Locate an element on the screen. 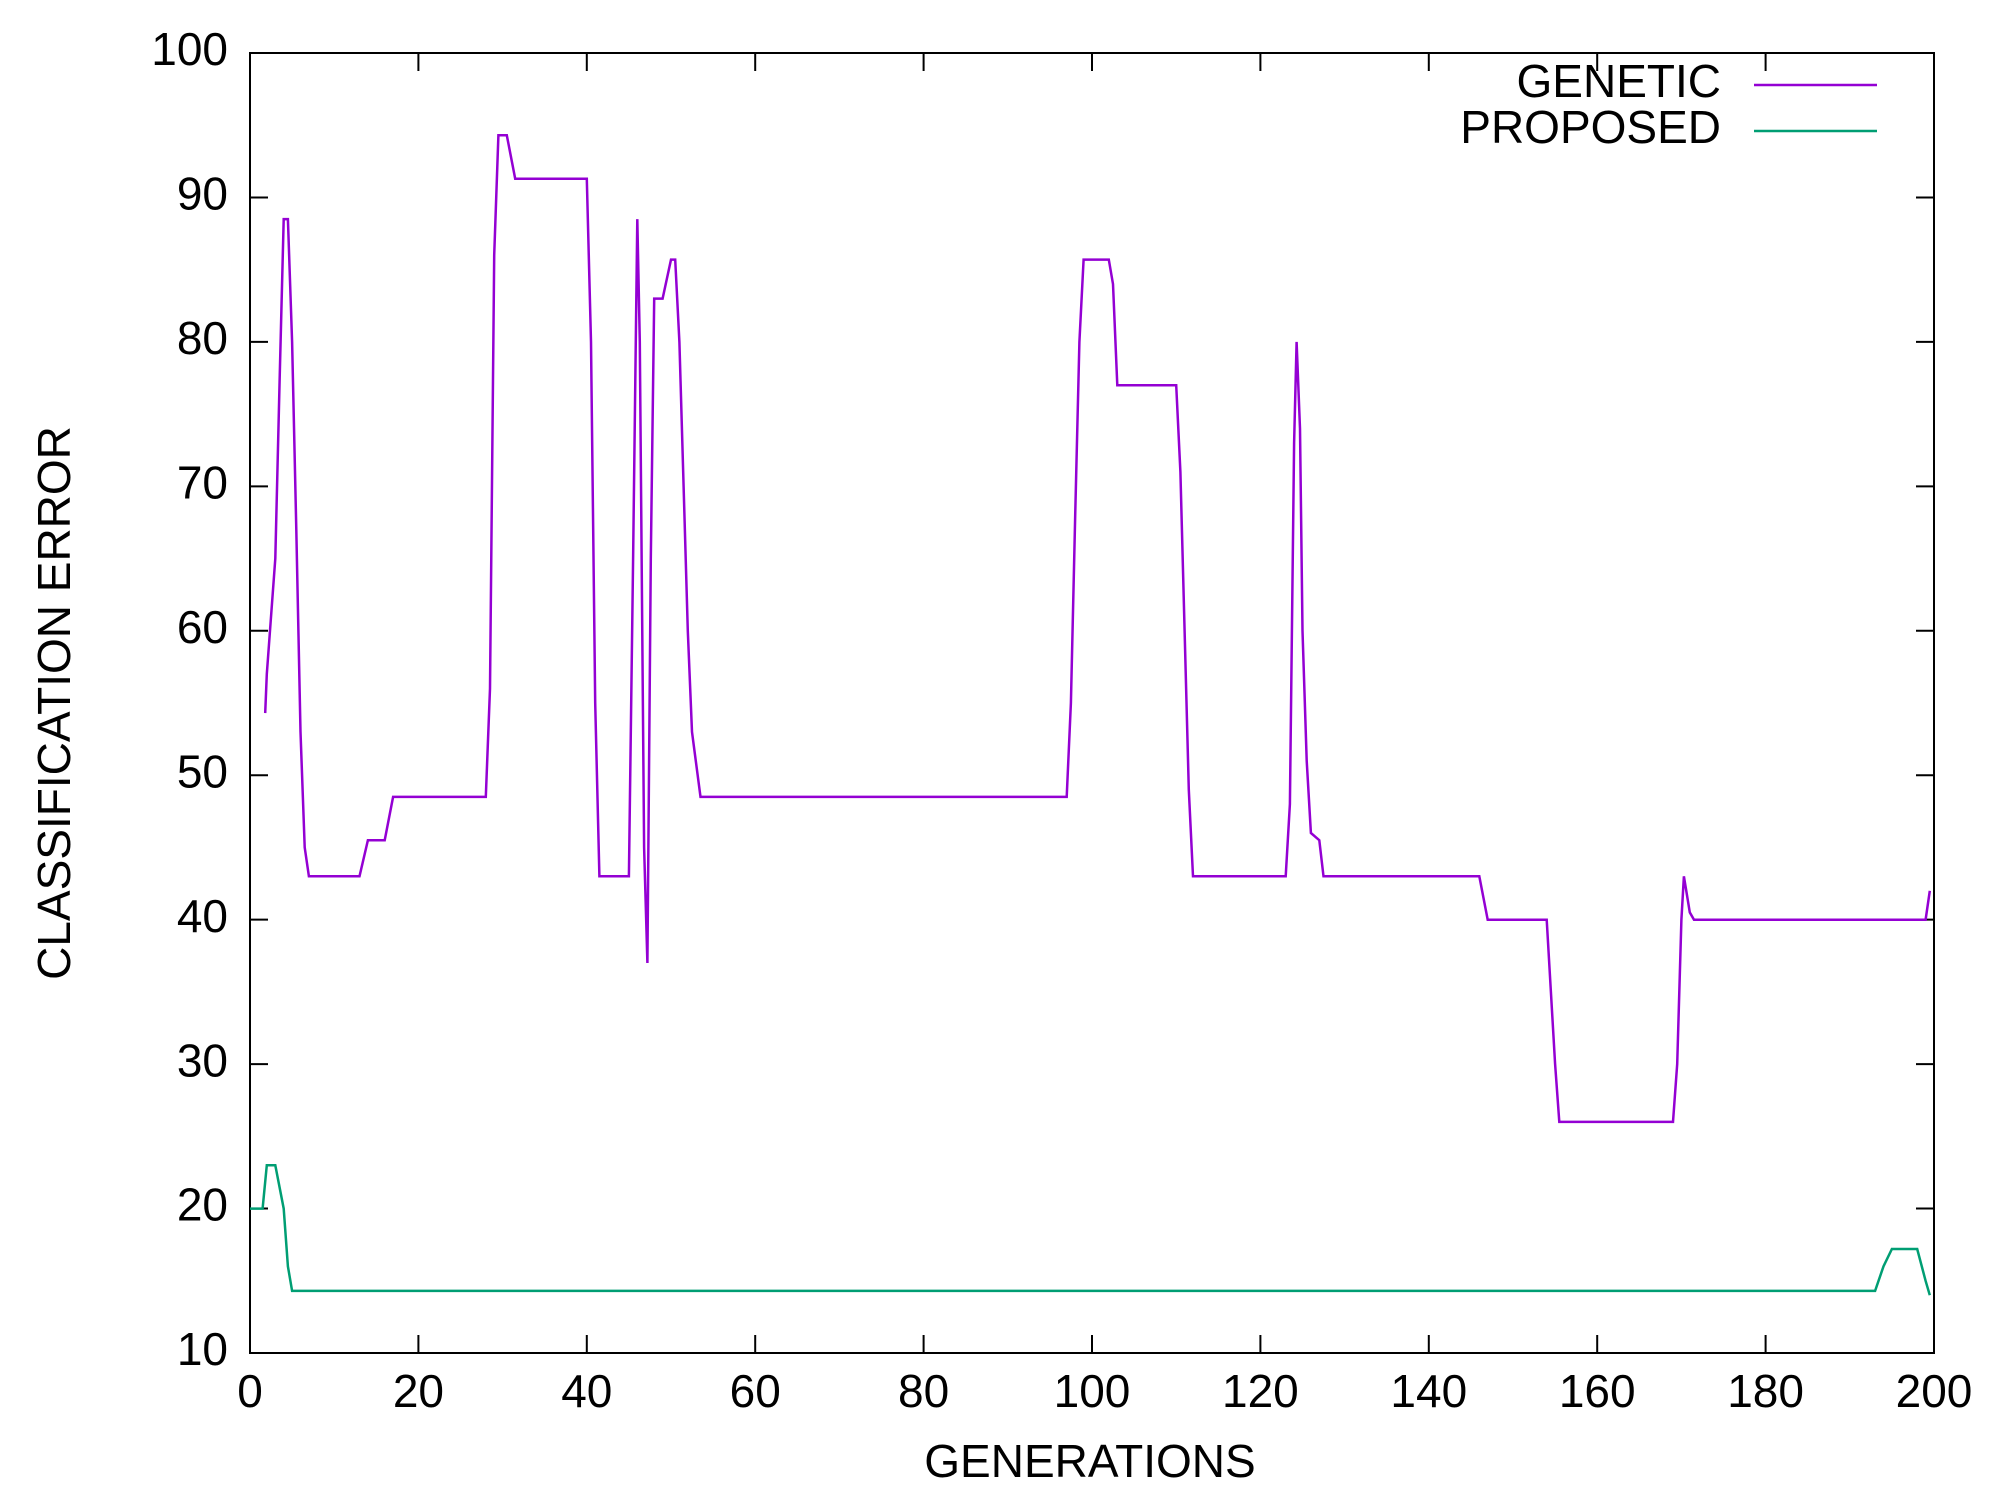 This screenshot has width=1989, height=1503. legend-label: GENETIC is located at coordinates (1619, 81).